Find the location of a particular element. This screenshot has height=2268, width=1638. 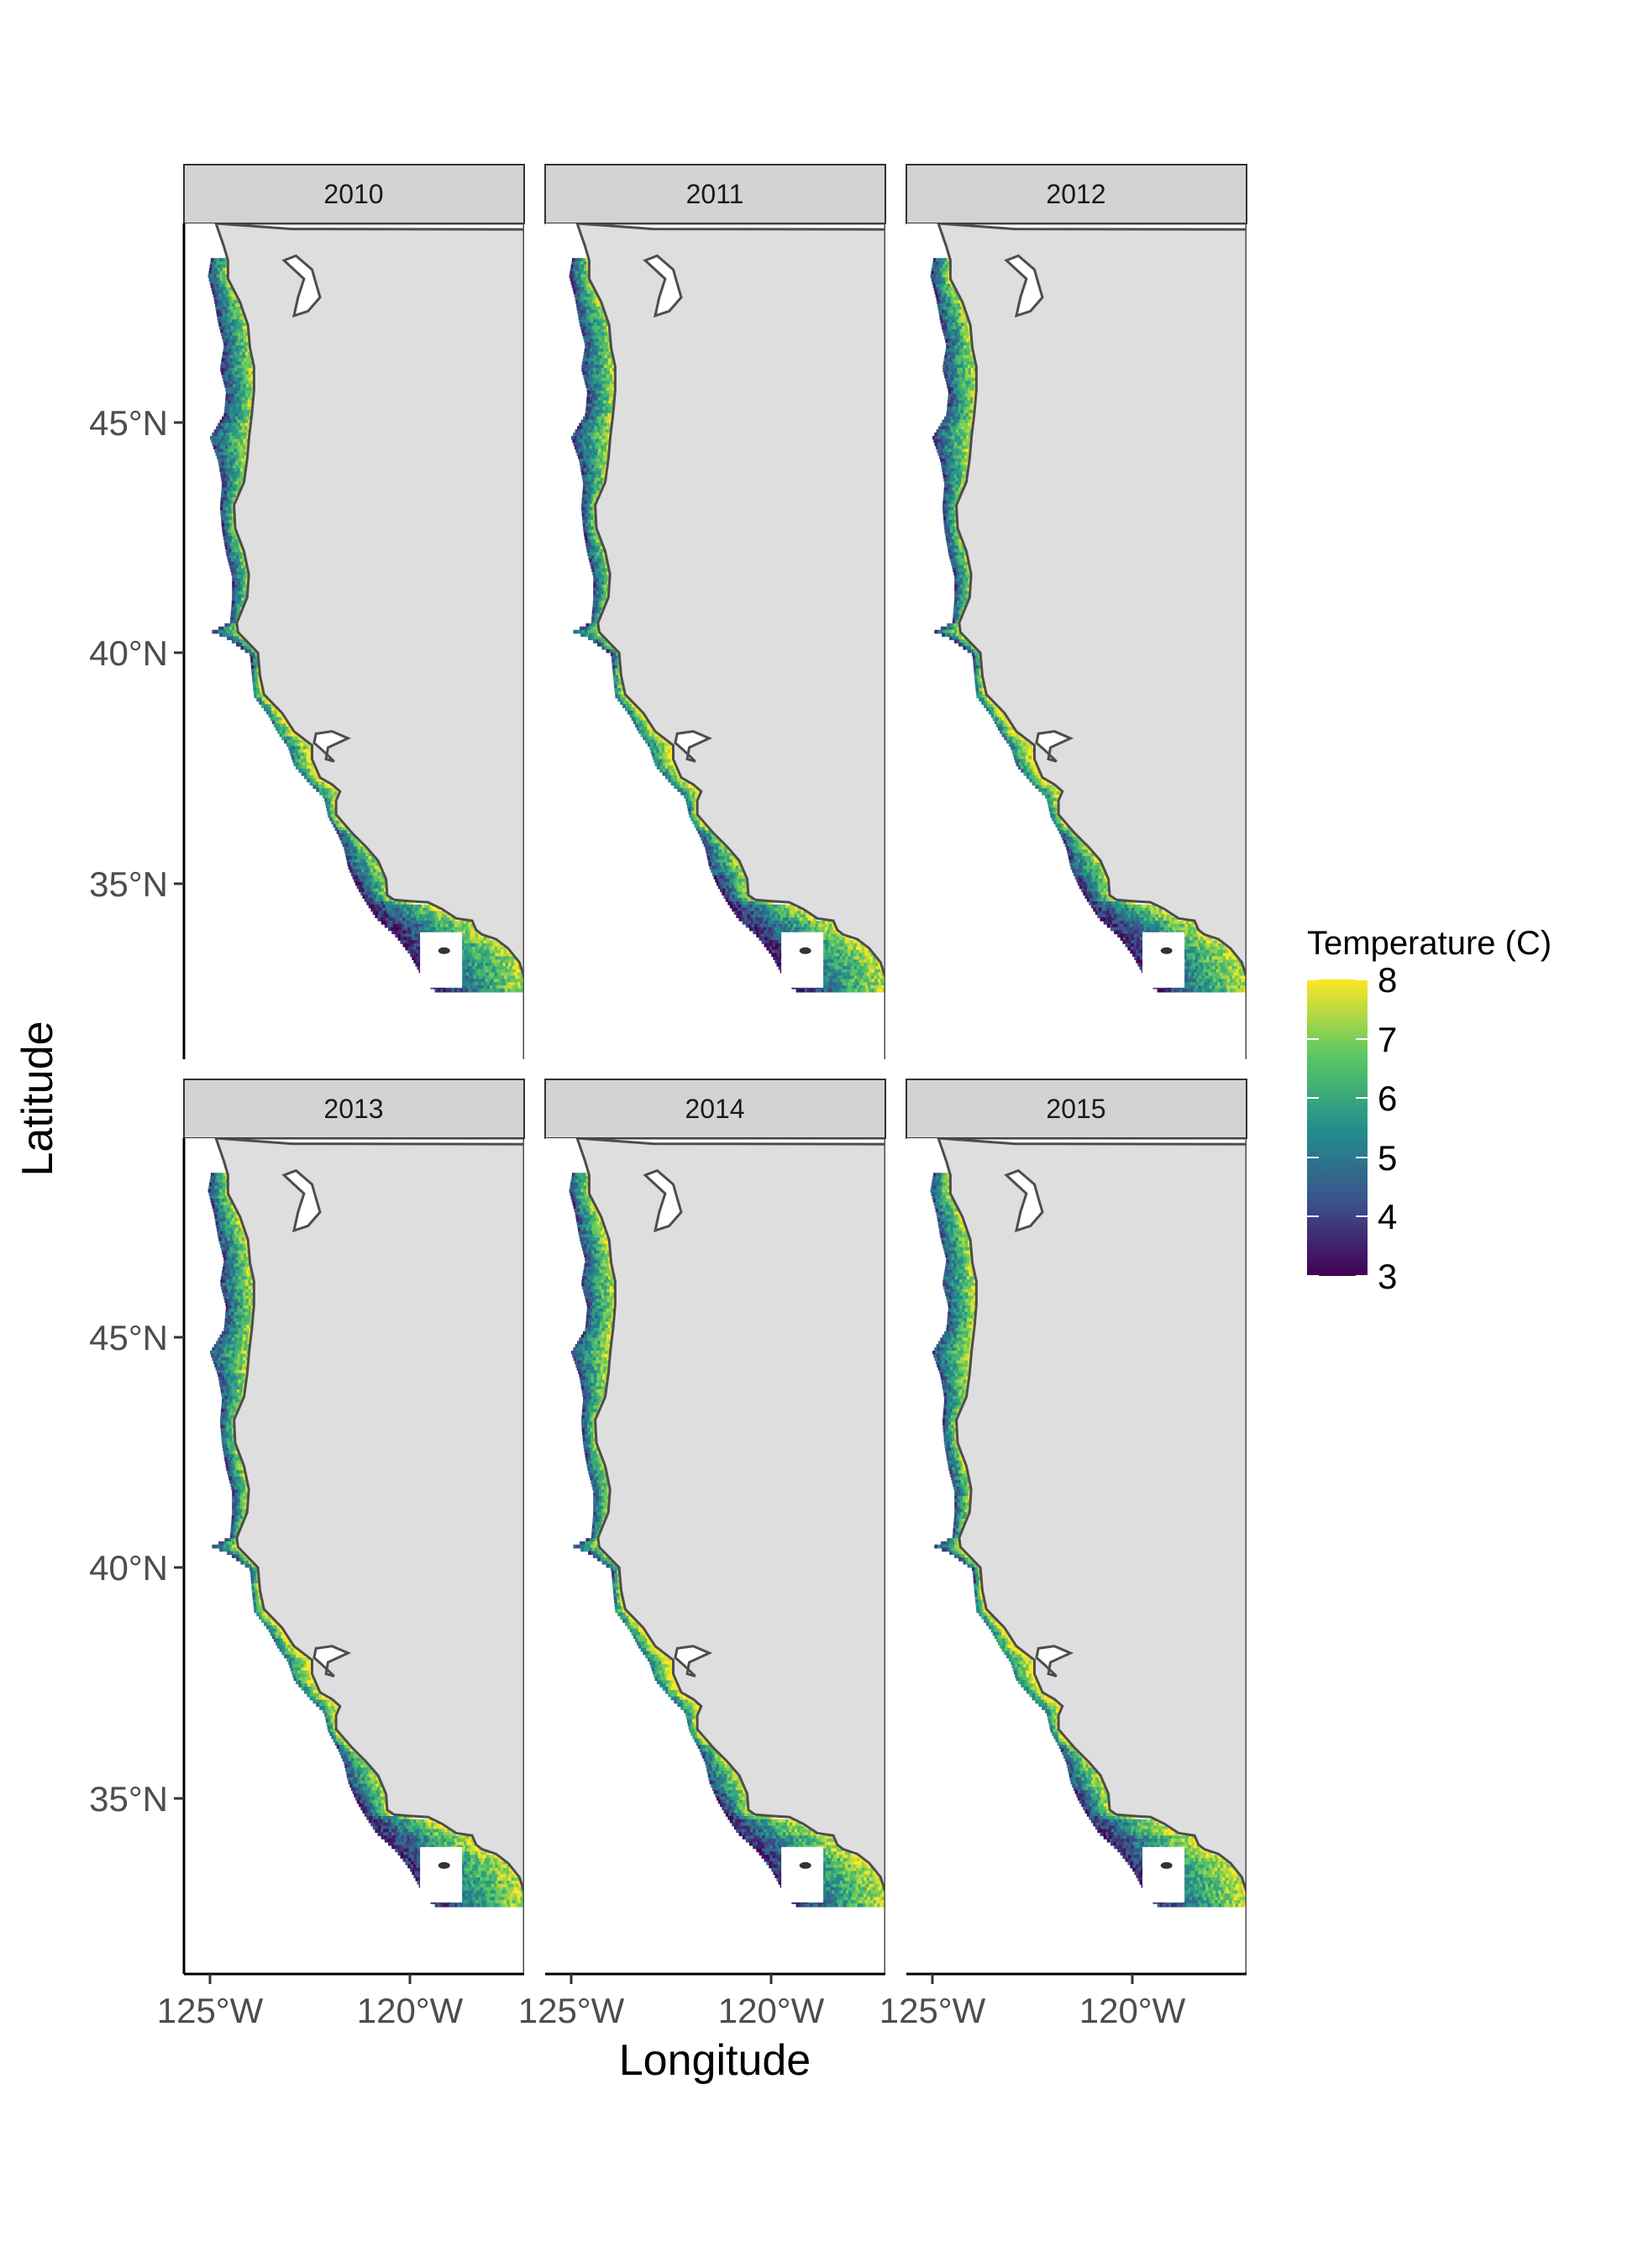

legend-title: Temperature (C) is located at coordinates (1429, 943).